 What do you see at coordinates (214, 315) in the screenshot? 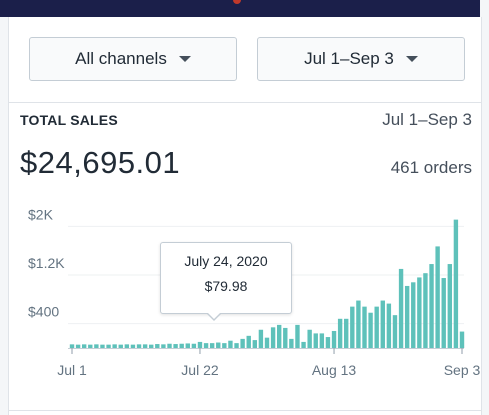
I see `tooltip-pointer-fill` at bounding box center [214, 315].